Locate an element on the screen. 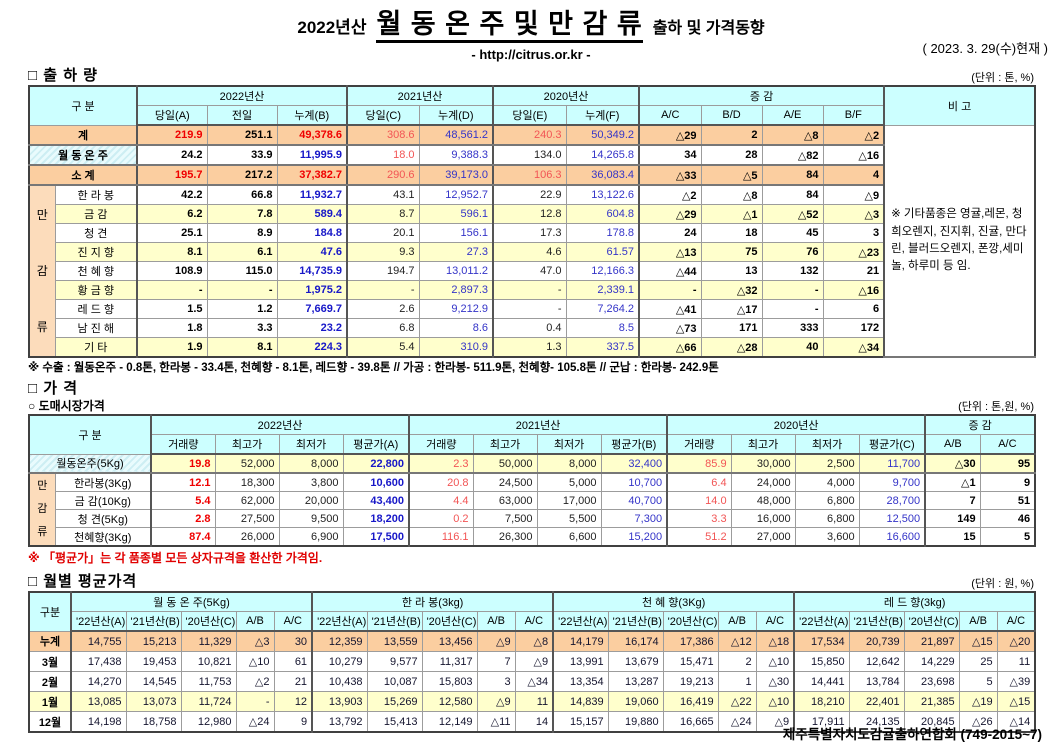  value-cell: 18,200 is located at coordinates (376, 518).